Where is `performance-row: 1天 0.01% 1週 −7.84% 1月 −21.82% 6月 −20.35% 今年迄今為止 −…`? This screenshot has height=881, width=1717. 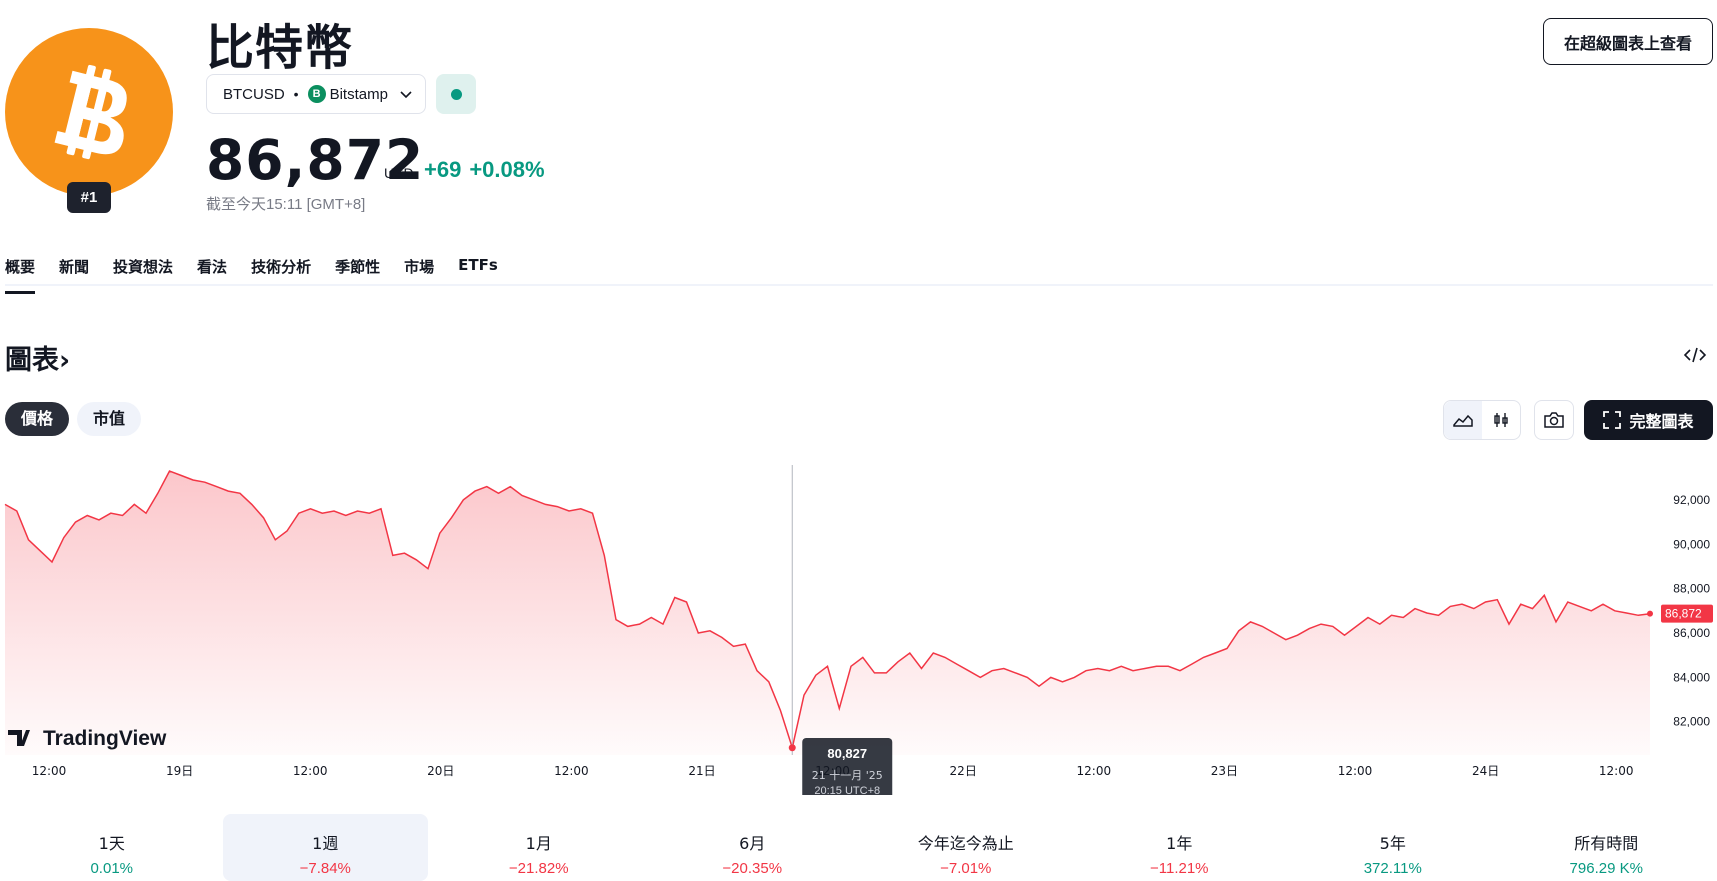
performance-row: 1天 0.01% 1週 −7.84% 1月 −21.82% 6月 −20.35% 今年迄今為止 −… is located at coordinates (859, 847).